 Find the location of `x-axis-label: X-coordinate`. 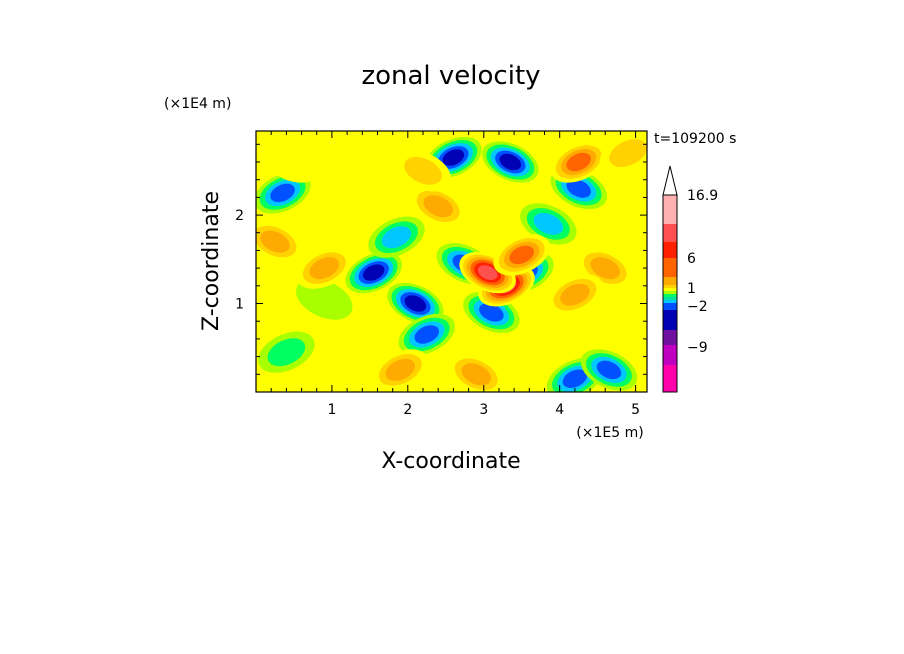

x-axis-label: X-coordinate is located at coordinates (450, 461).